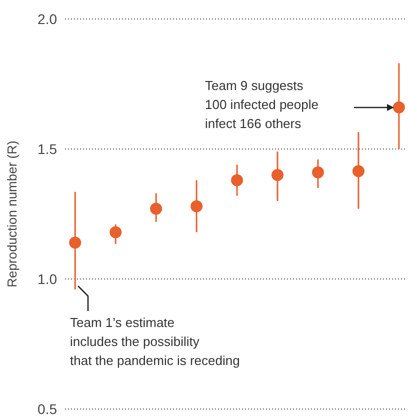 The width and height of the screenshot is (408, 419). I want to click on y-tick-label: 1.0, so click(48, 278).